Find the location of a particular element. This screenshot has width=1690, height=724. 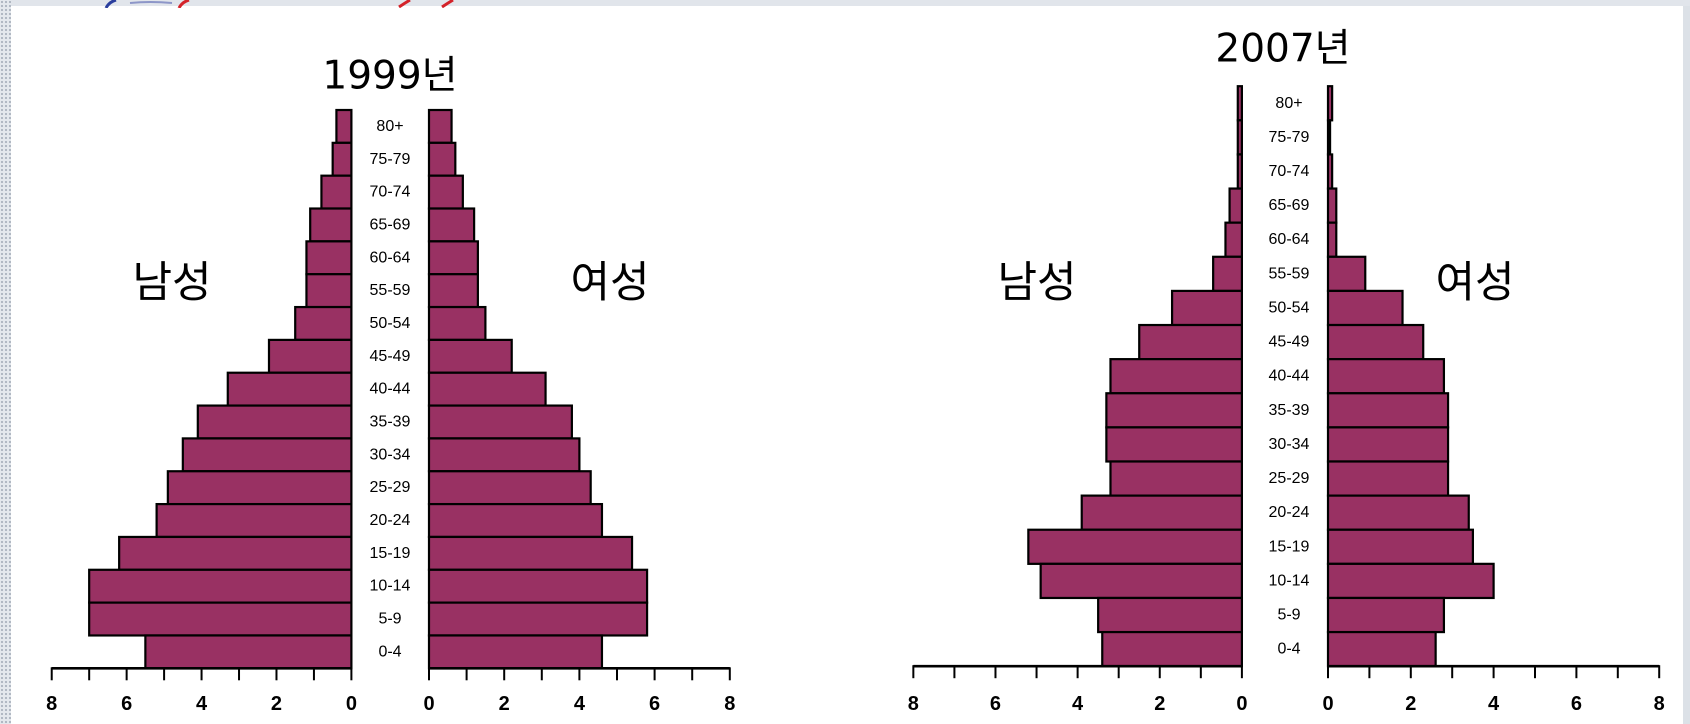

age-label-75-79: 75-79 is located at coordinates (390, 159).